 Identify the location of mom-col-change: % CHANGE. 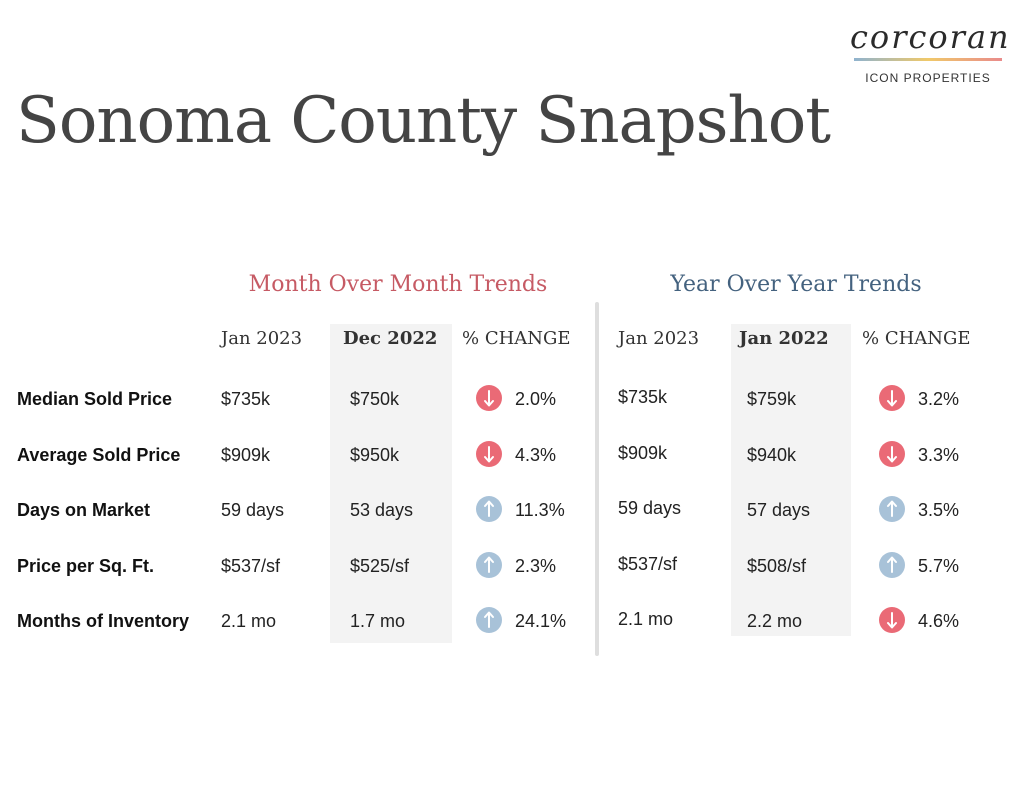
(516, 338).